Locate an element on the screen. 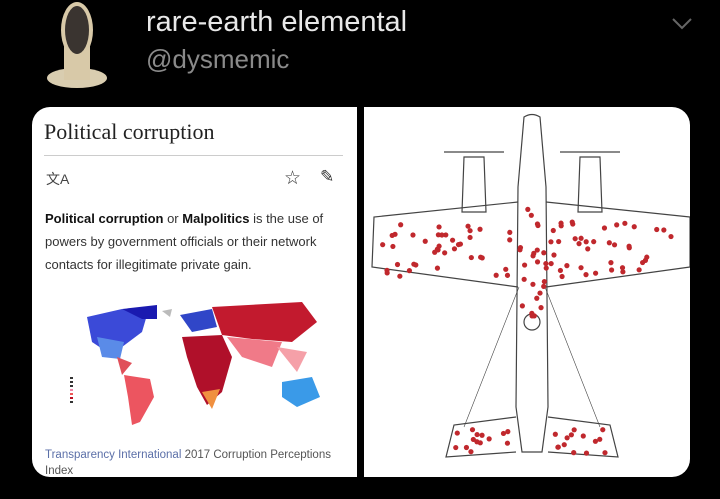 The image size is (720, 499). wings is located at coordinates (530, 244).